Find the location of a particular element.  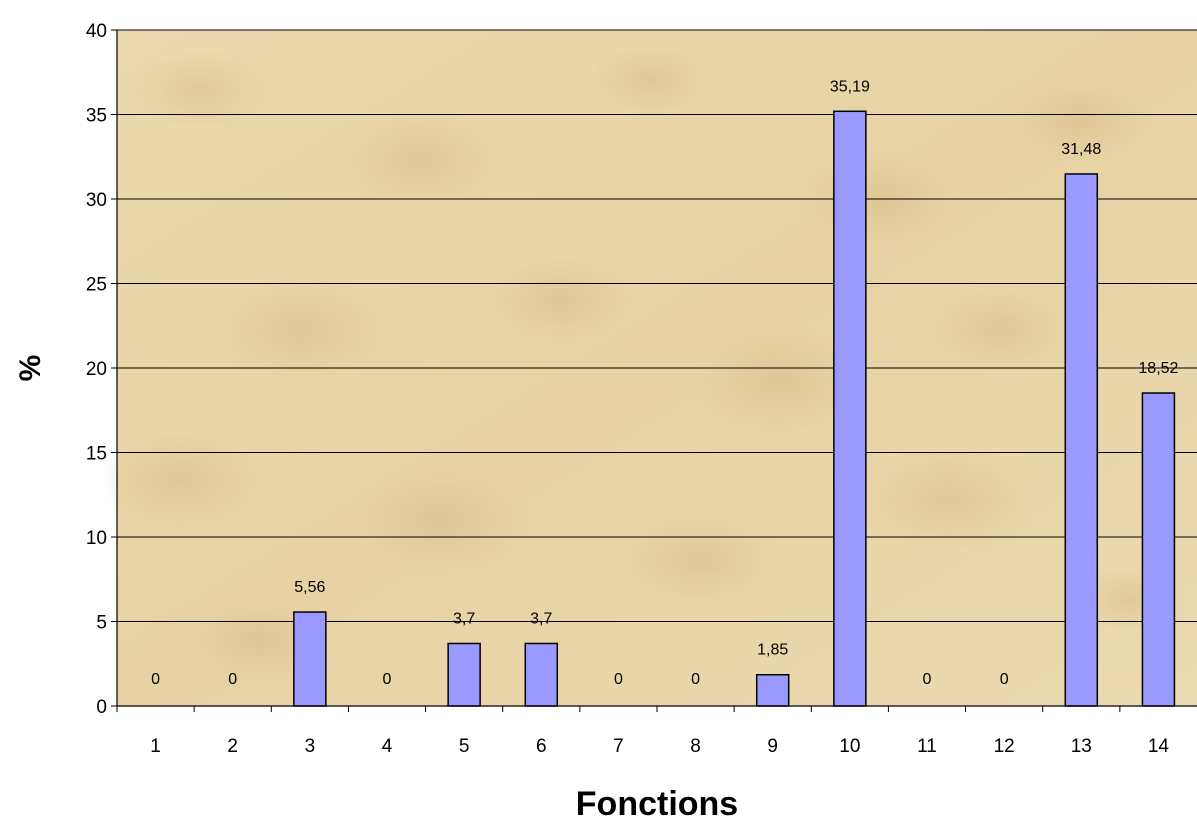

x-tick-labels: 1 2 3 4 5 6 7 8 9 10 11 12 13 14 is located at coordinates (659, 746).